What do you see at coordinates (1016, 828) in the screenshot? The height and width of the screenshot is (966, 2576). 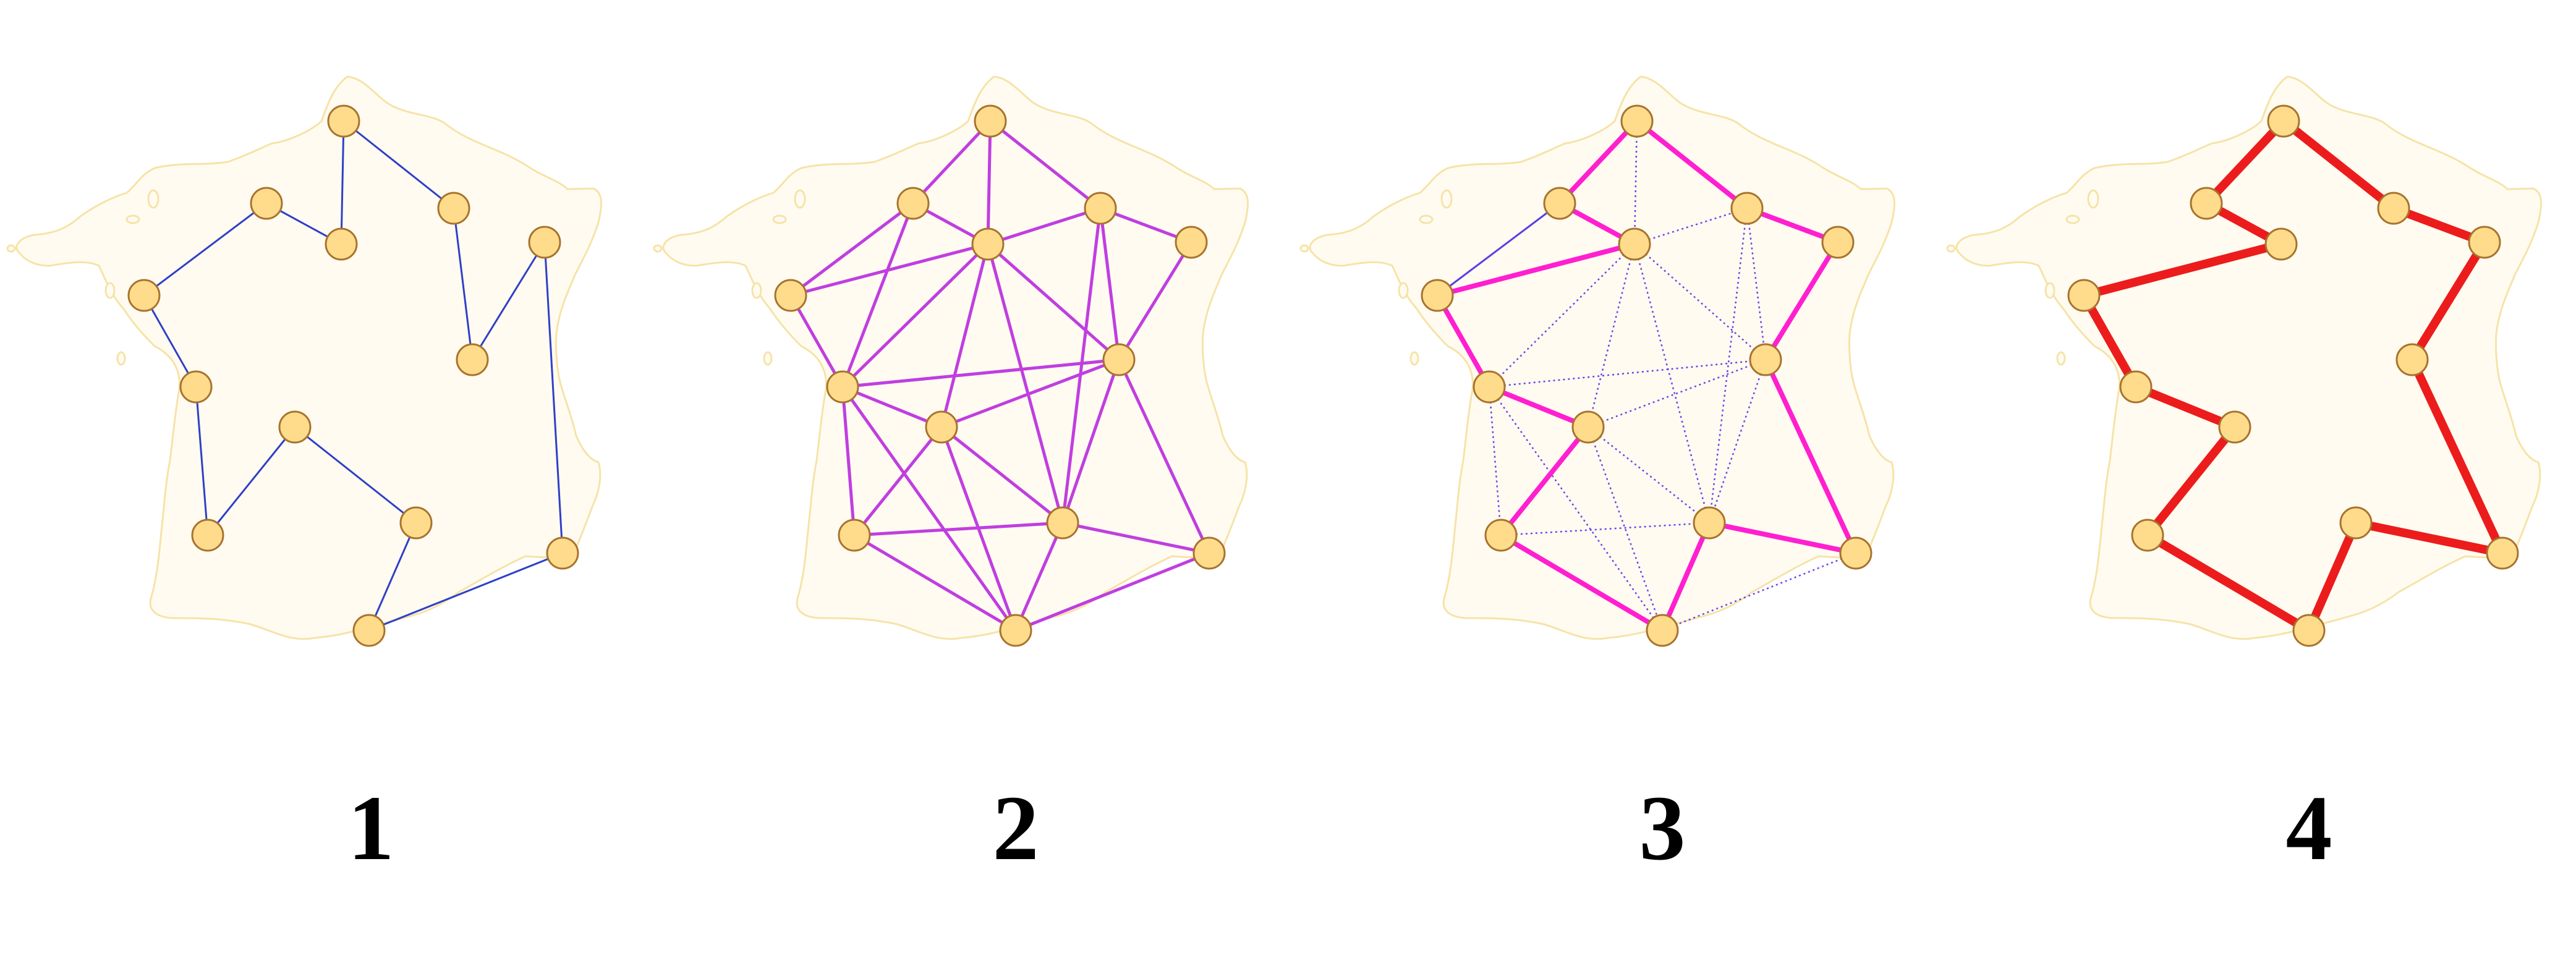 I see `panel-2-label: 2` at bounding box center [1016, 828].